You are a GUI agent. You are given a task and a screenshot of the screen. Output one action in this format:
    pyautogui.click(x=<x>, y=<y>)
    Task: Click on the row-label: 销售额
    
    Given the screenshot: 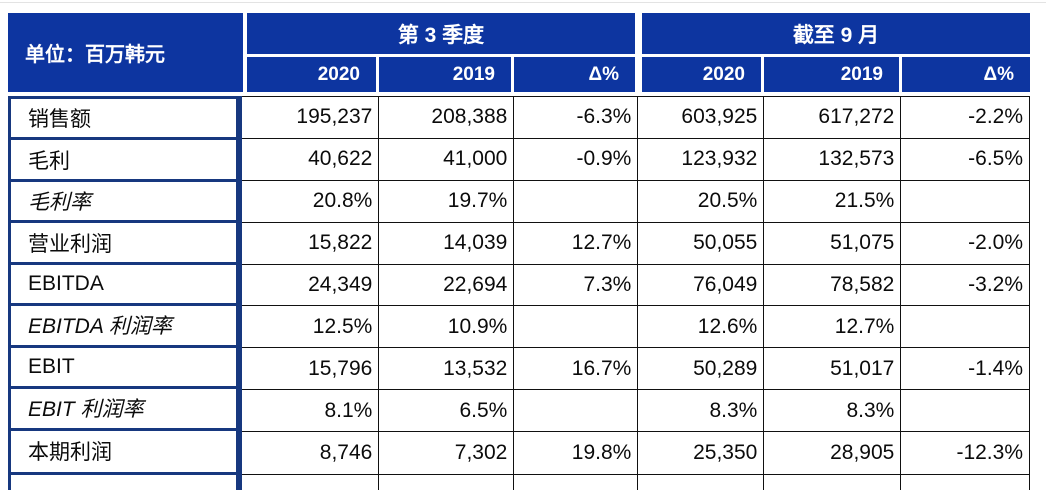 What is the action you would take?
    pyautogui.click(x=124, y=120)
    